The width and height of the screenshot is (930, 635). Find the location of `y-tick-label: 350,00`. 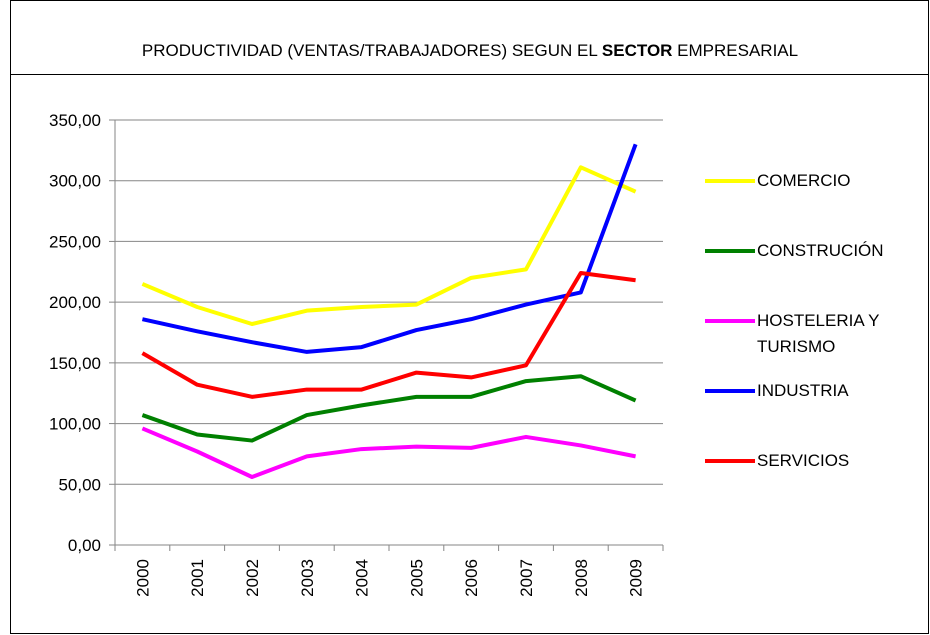

y-tick-label: 350,00 is located at coordinates (75, 120).